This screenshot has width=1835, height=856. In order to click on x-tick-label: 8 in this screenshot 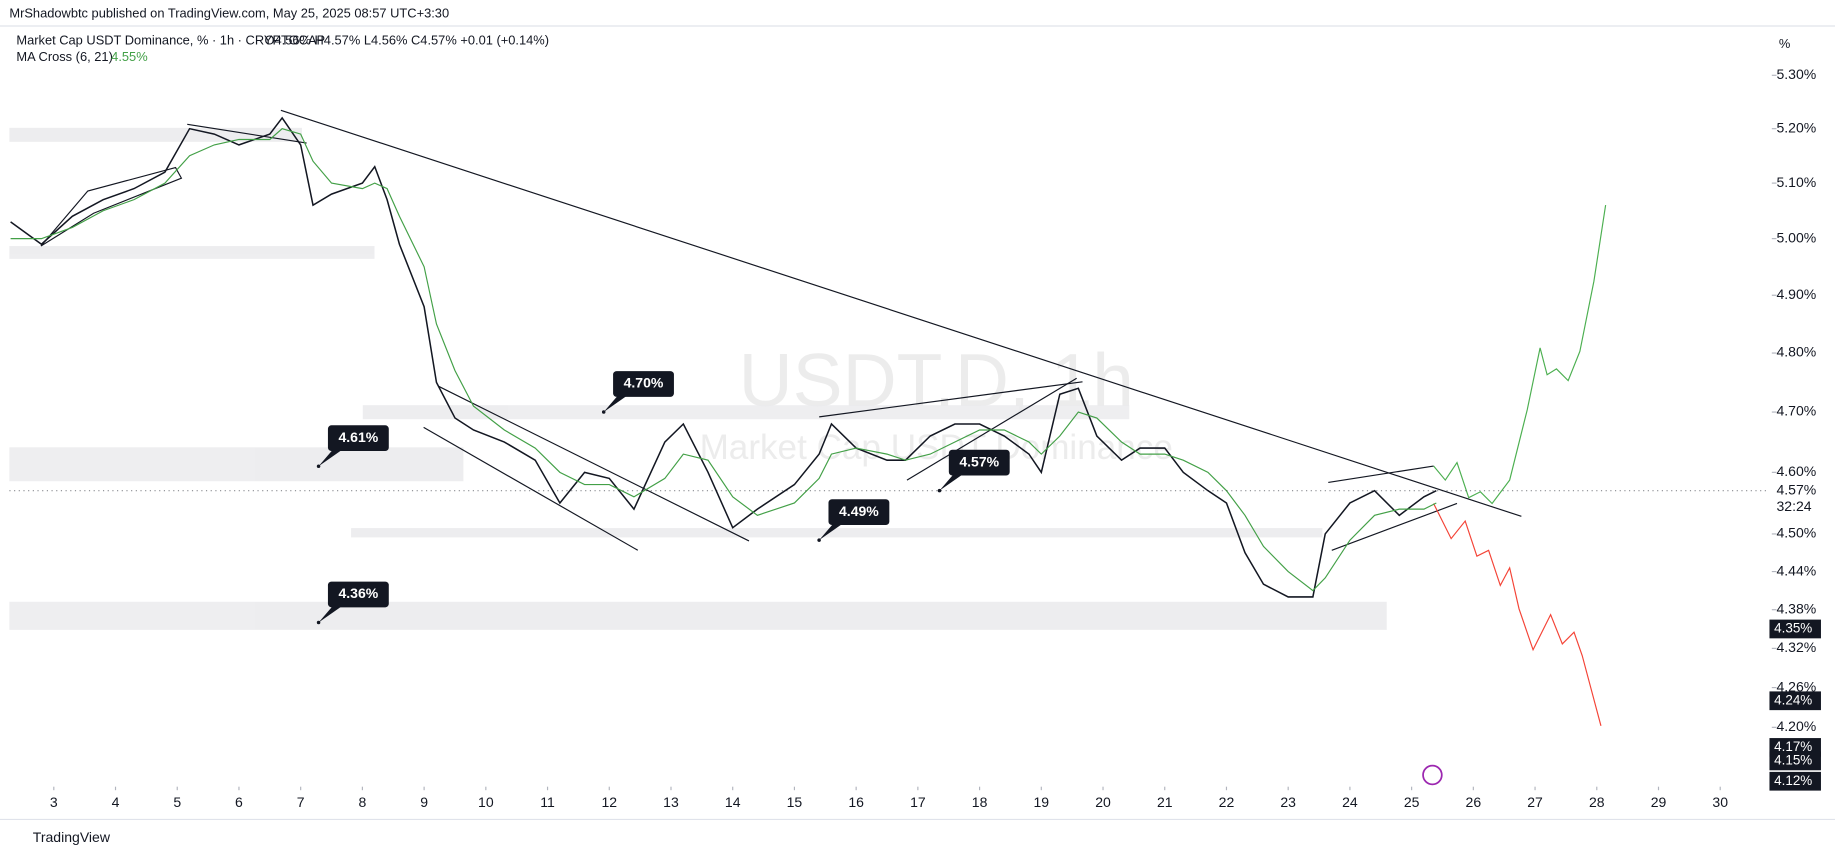, I will do `click(362, 802)`.